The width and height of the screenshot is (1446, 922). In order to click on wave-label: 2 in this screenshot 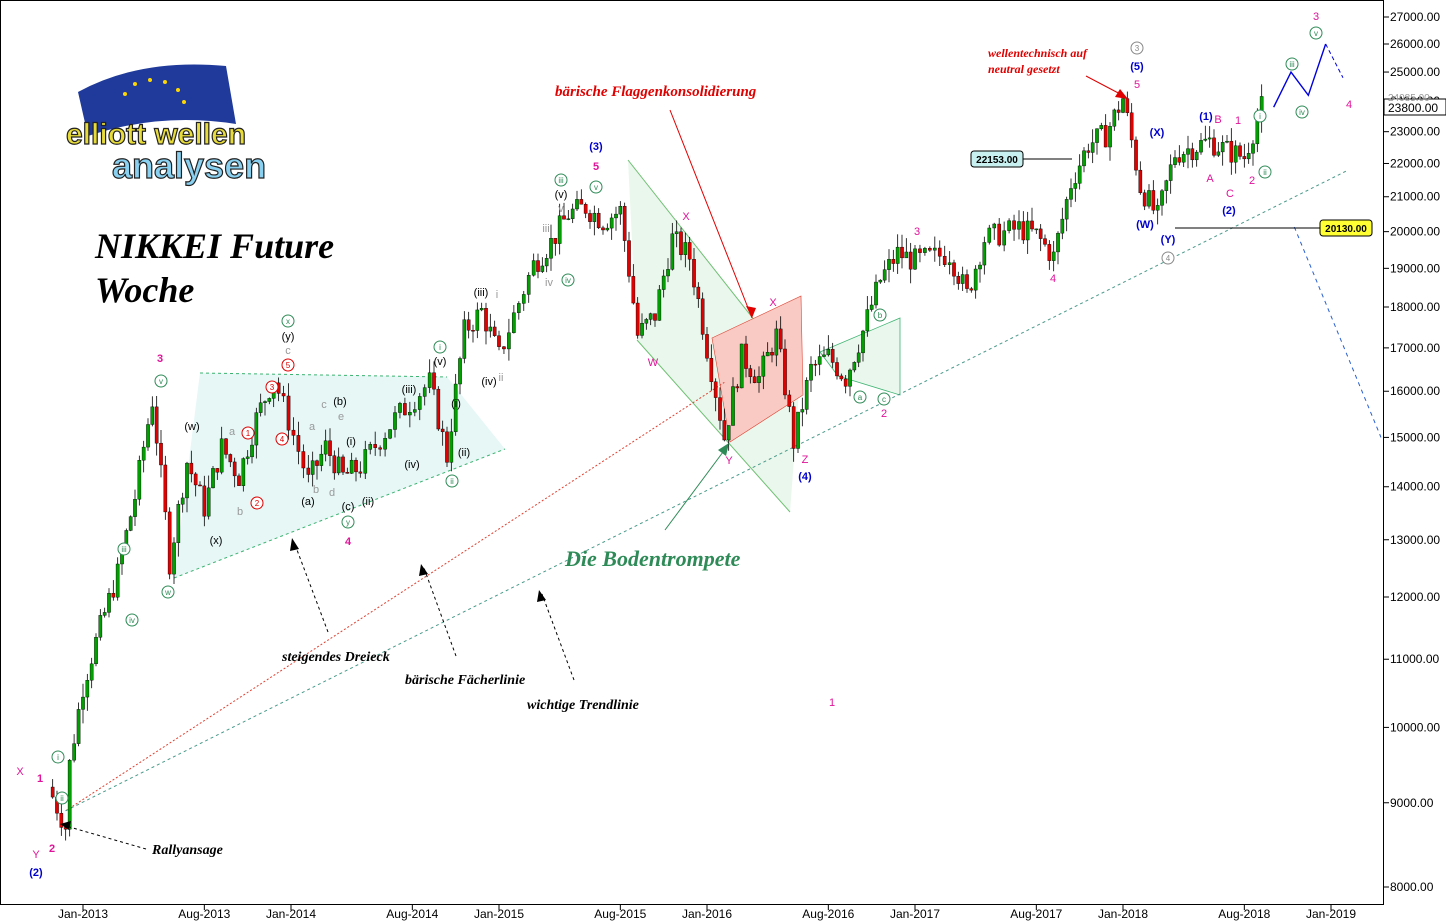, I will do `click(1252, 181)`.